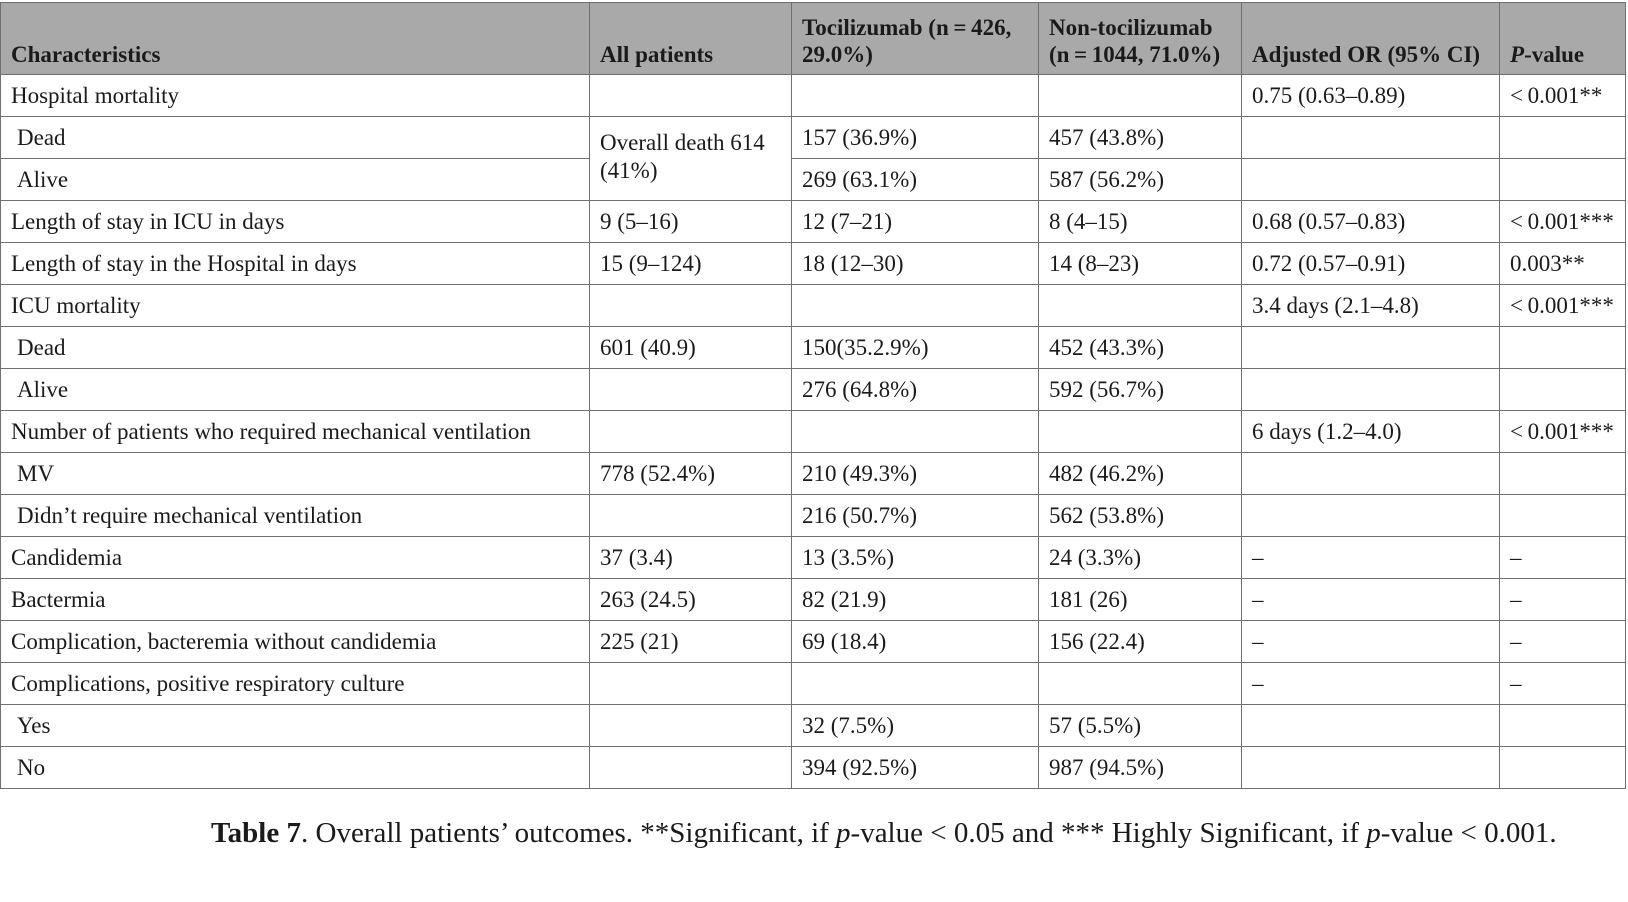 This screenshot has width=1628, height=902. I want to click on cell-tocilizumab: 150(35.2.9%), so click(915, 347).